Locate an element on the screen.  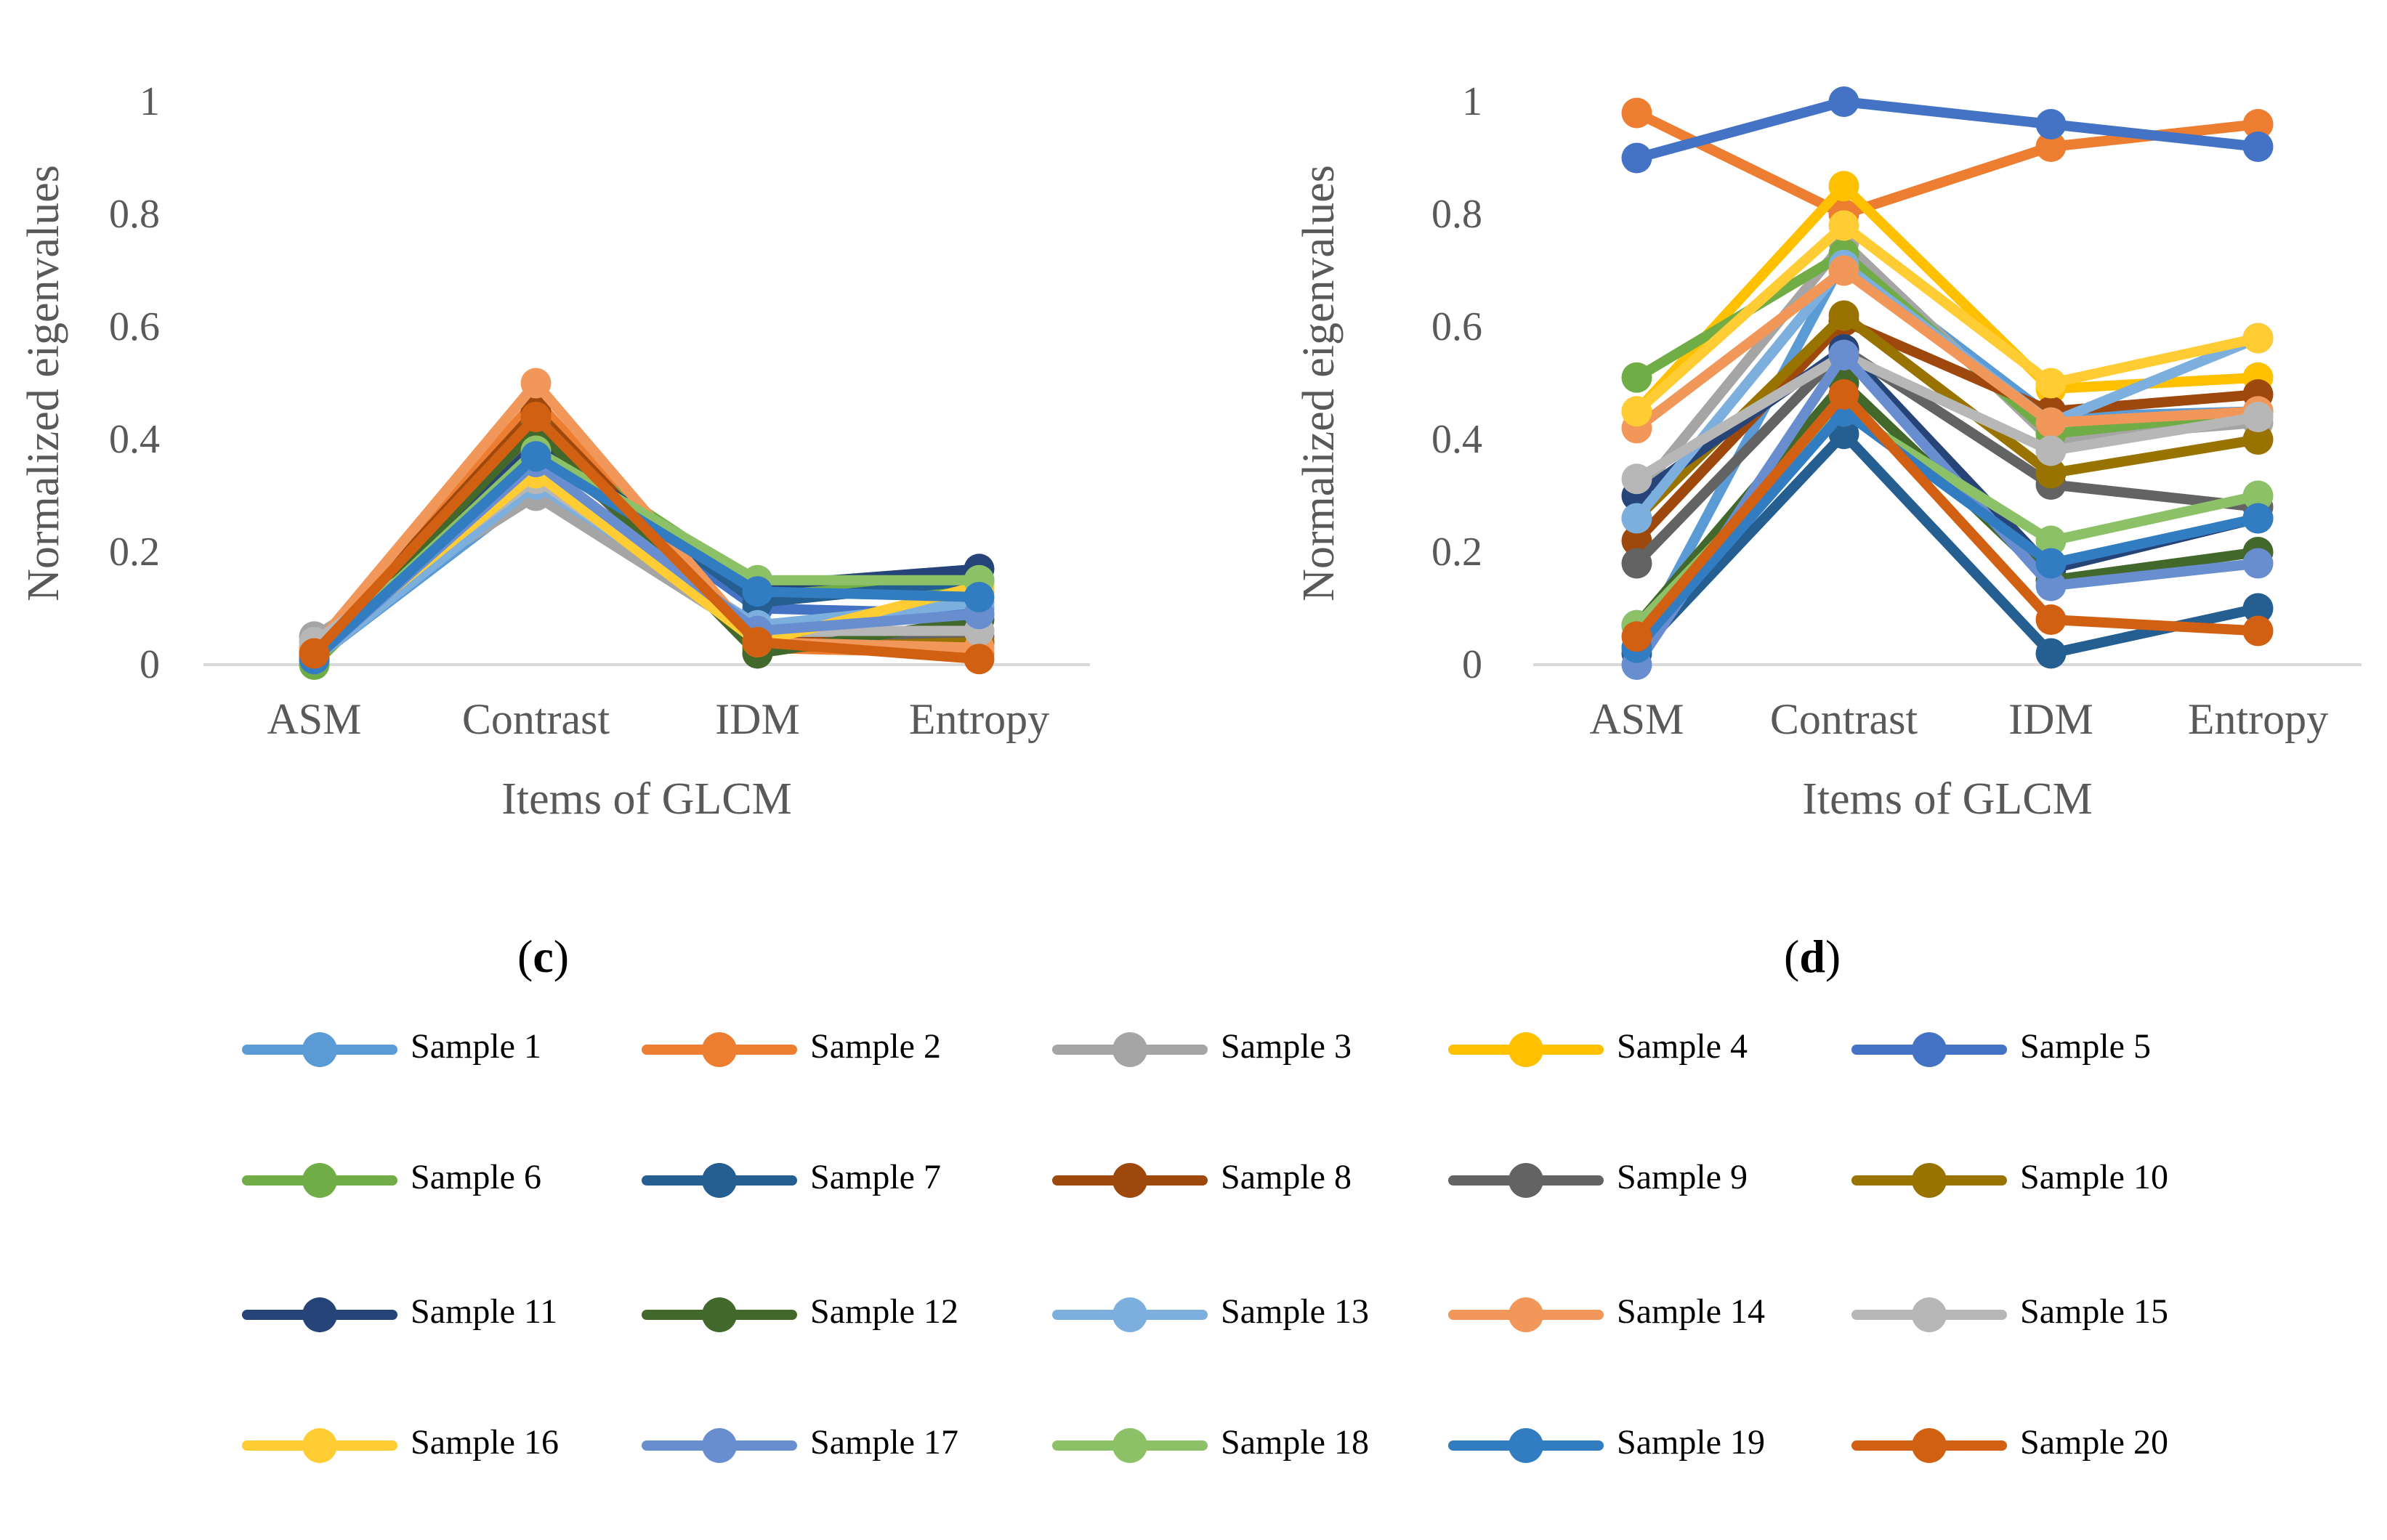
x-tick-label: ASM is located at coordinates (314, 719).